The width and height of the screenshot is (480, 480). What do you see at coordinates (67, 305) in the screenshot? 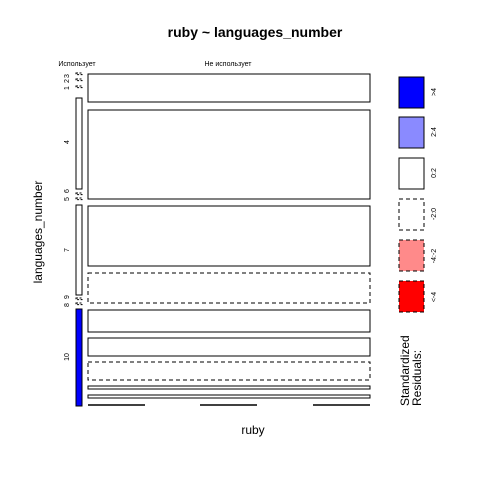
I see `row-label-8: 8` at bounding box center [67, 305].